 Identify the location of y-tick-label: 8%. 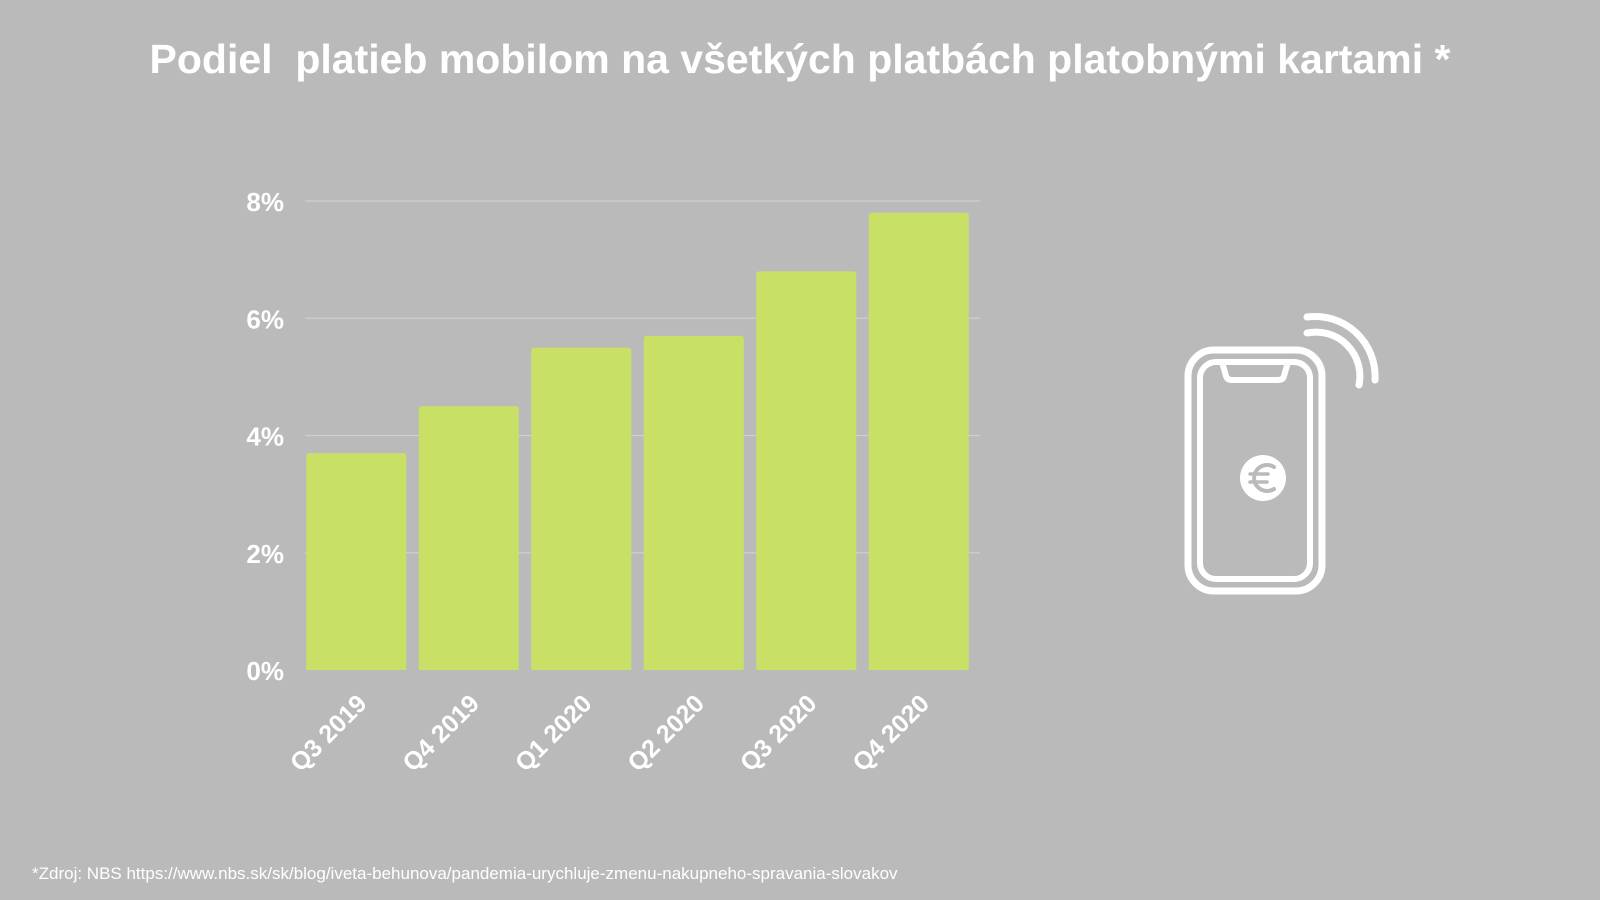
(265, 202).